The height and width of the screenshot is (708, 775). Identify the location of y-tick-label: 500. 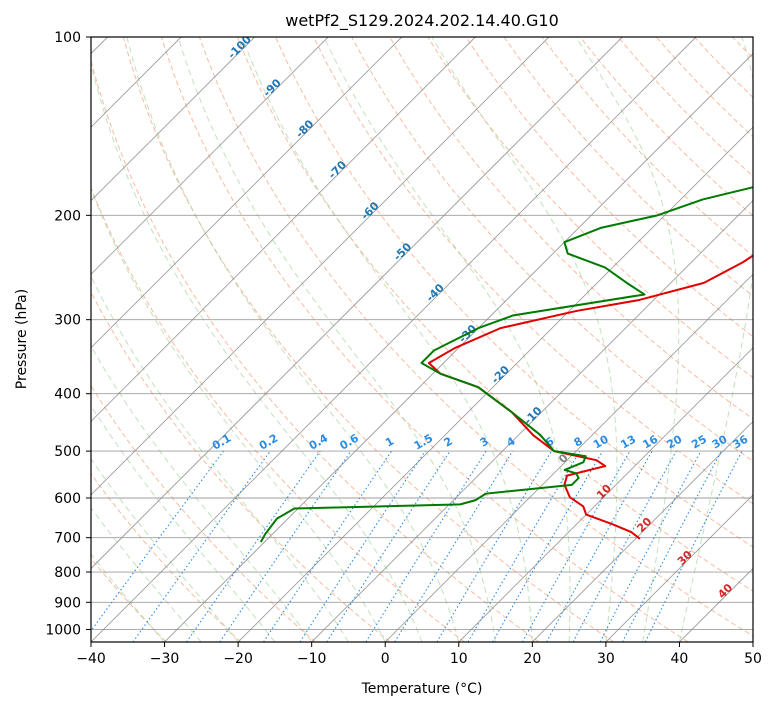
(67, 452).